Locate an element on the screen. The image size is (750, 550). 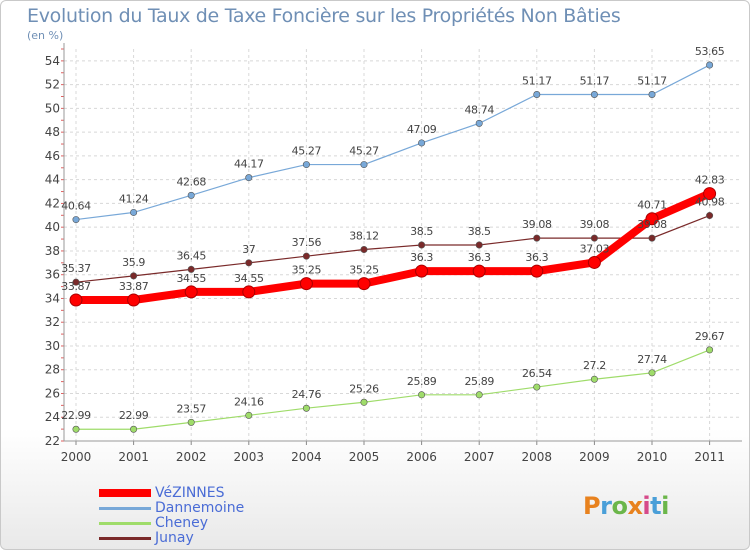
y-tick-label: 48 is located at coordinates (52, 132).